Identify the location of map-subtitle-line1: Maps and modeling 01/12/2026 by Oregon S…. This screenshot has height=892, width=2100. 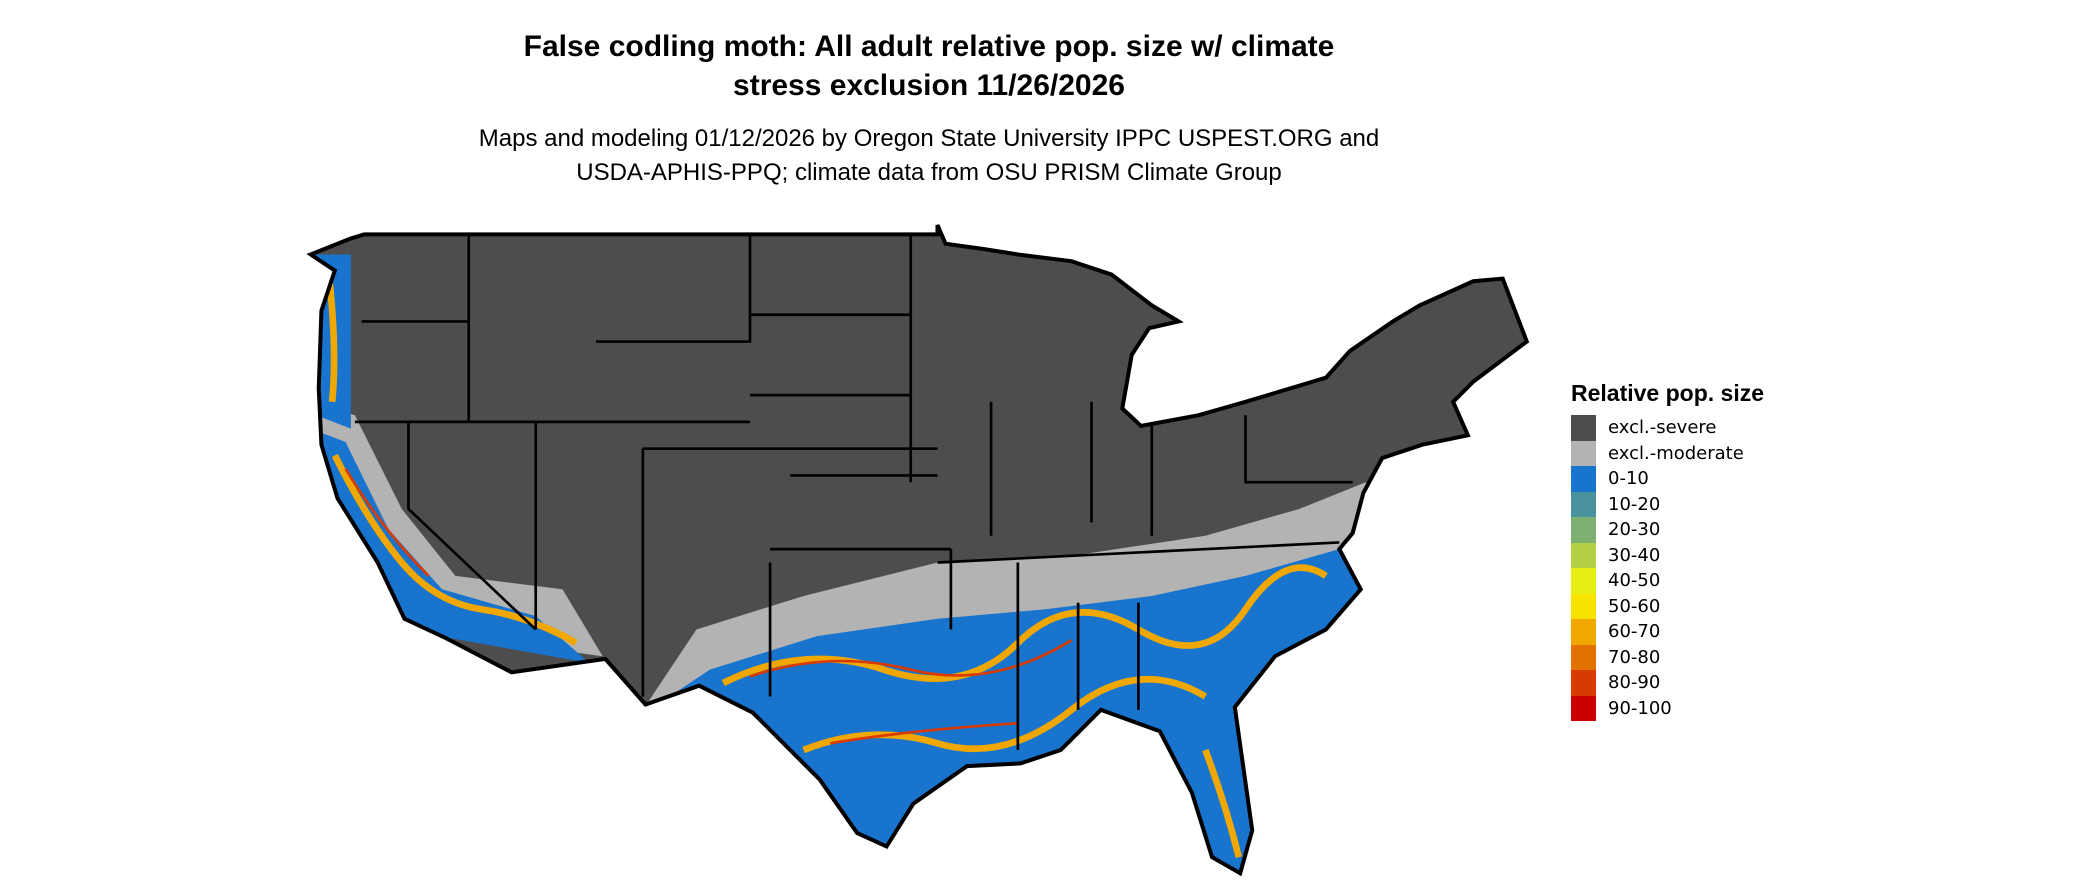
(929, 138).